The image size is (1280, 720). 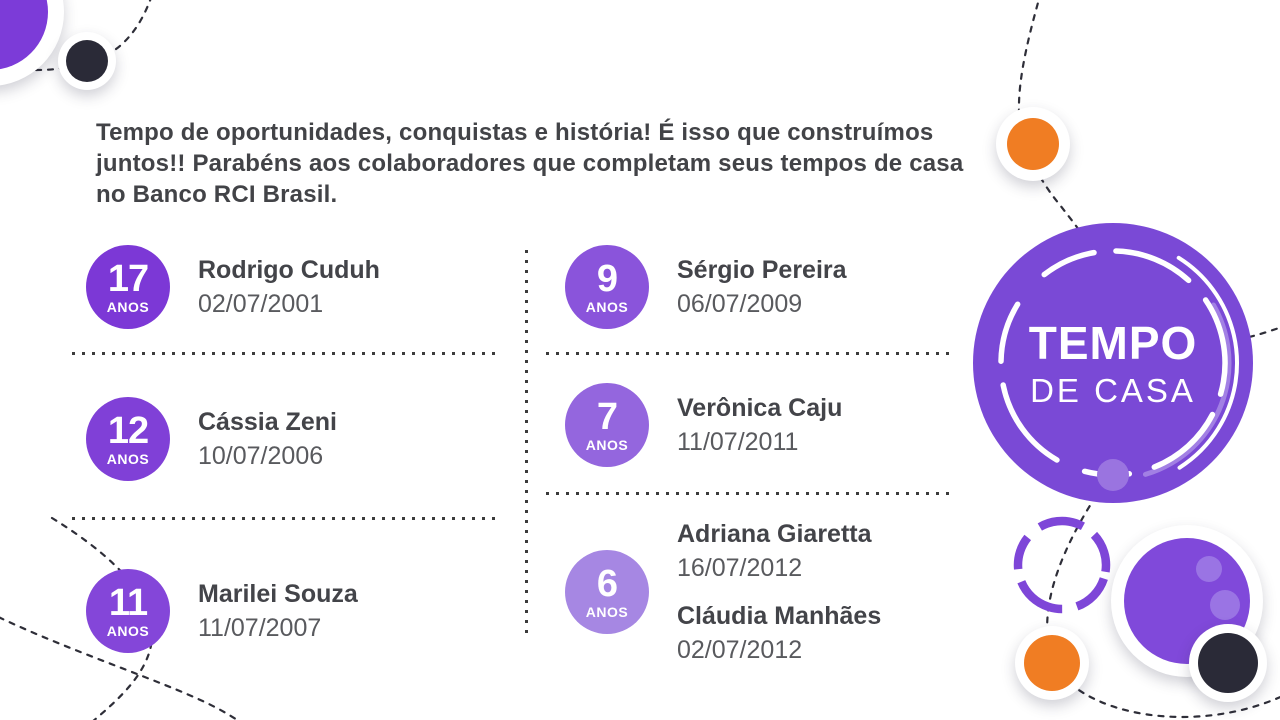 What do you see at coordinates (526, 444) in the screenshot?
I see `column-divider-dotted` at bounding box center [526, 444].